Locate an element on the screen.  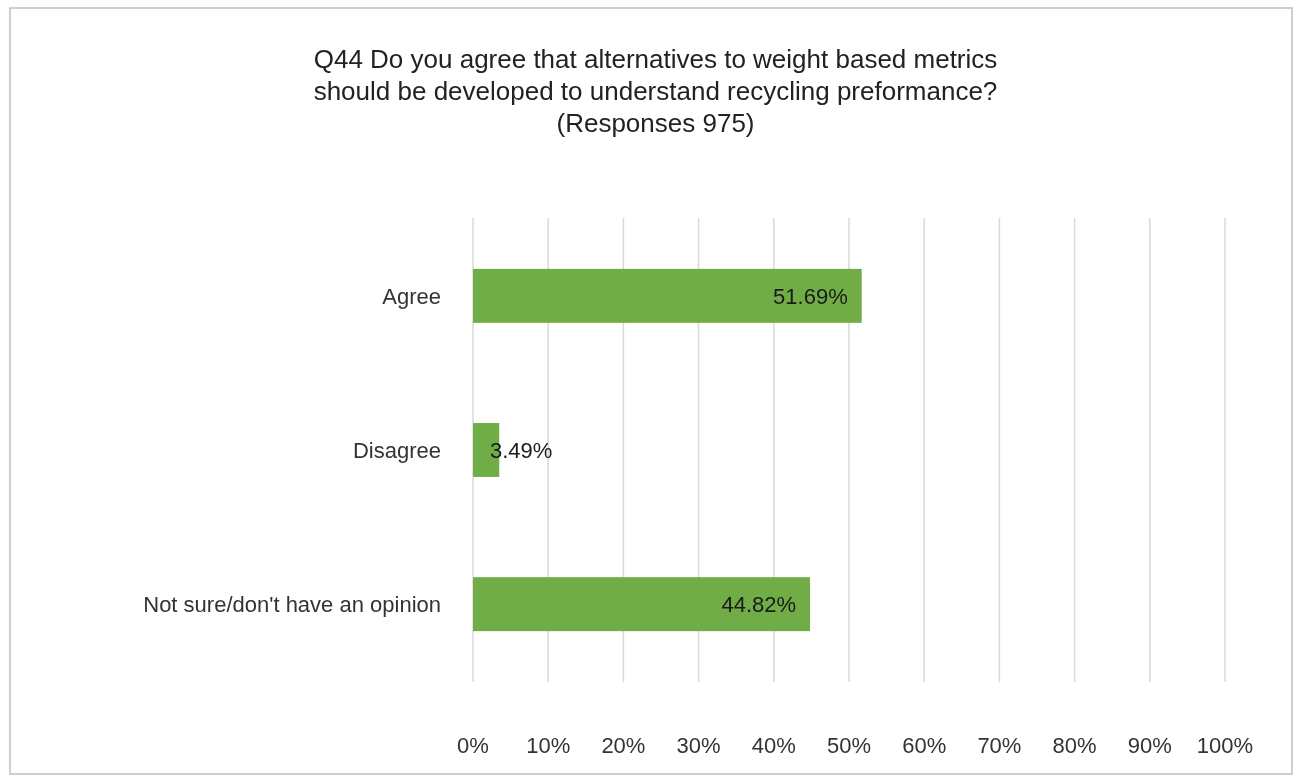
data-label: 44.82% is located at coordinates (759, 604).